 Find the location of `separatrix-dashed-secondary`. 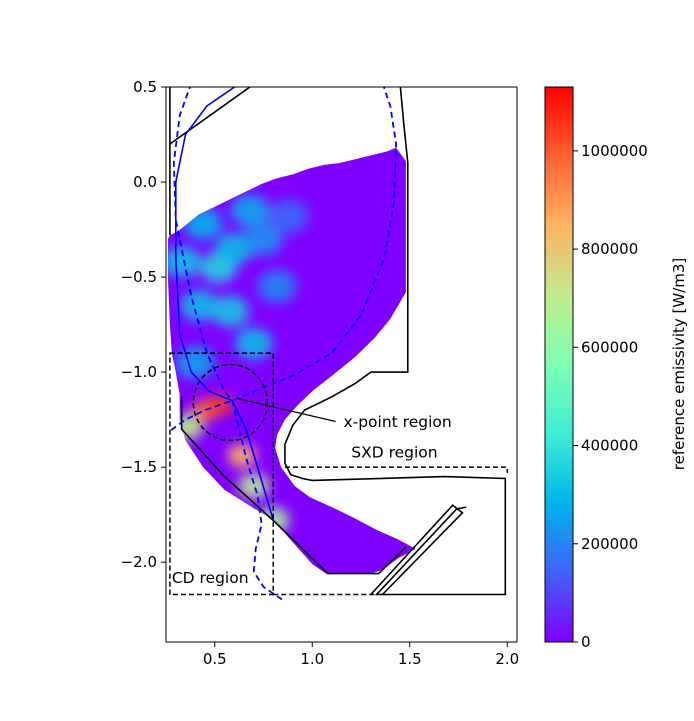

separatrix-dashed-secondary is located at coordinates (228, 344).